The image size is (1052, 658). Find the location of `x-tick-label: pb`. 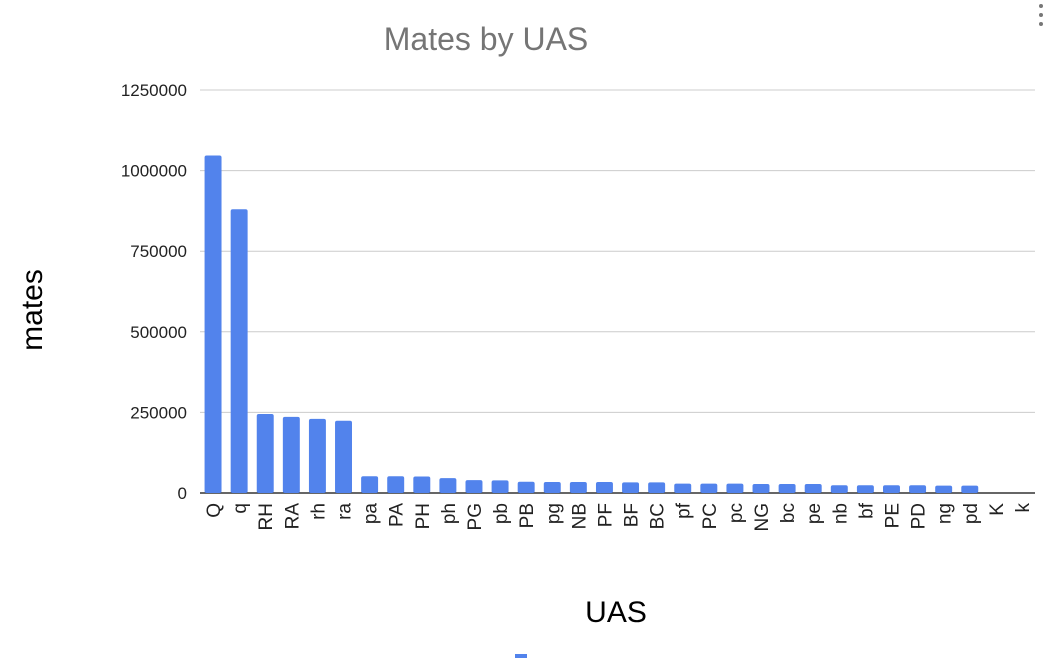

x-tick-label: pb is located at coordinates (501, 513).